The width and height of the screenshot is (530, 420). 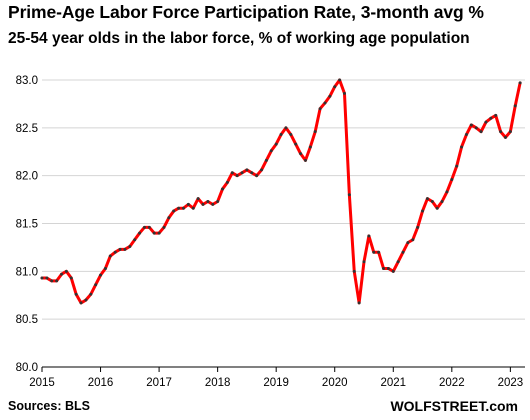 I want to click on y-tick-label: 82.5, so click(x=27, y=129).